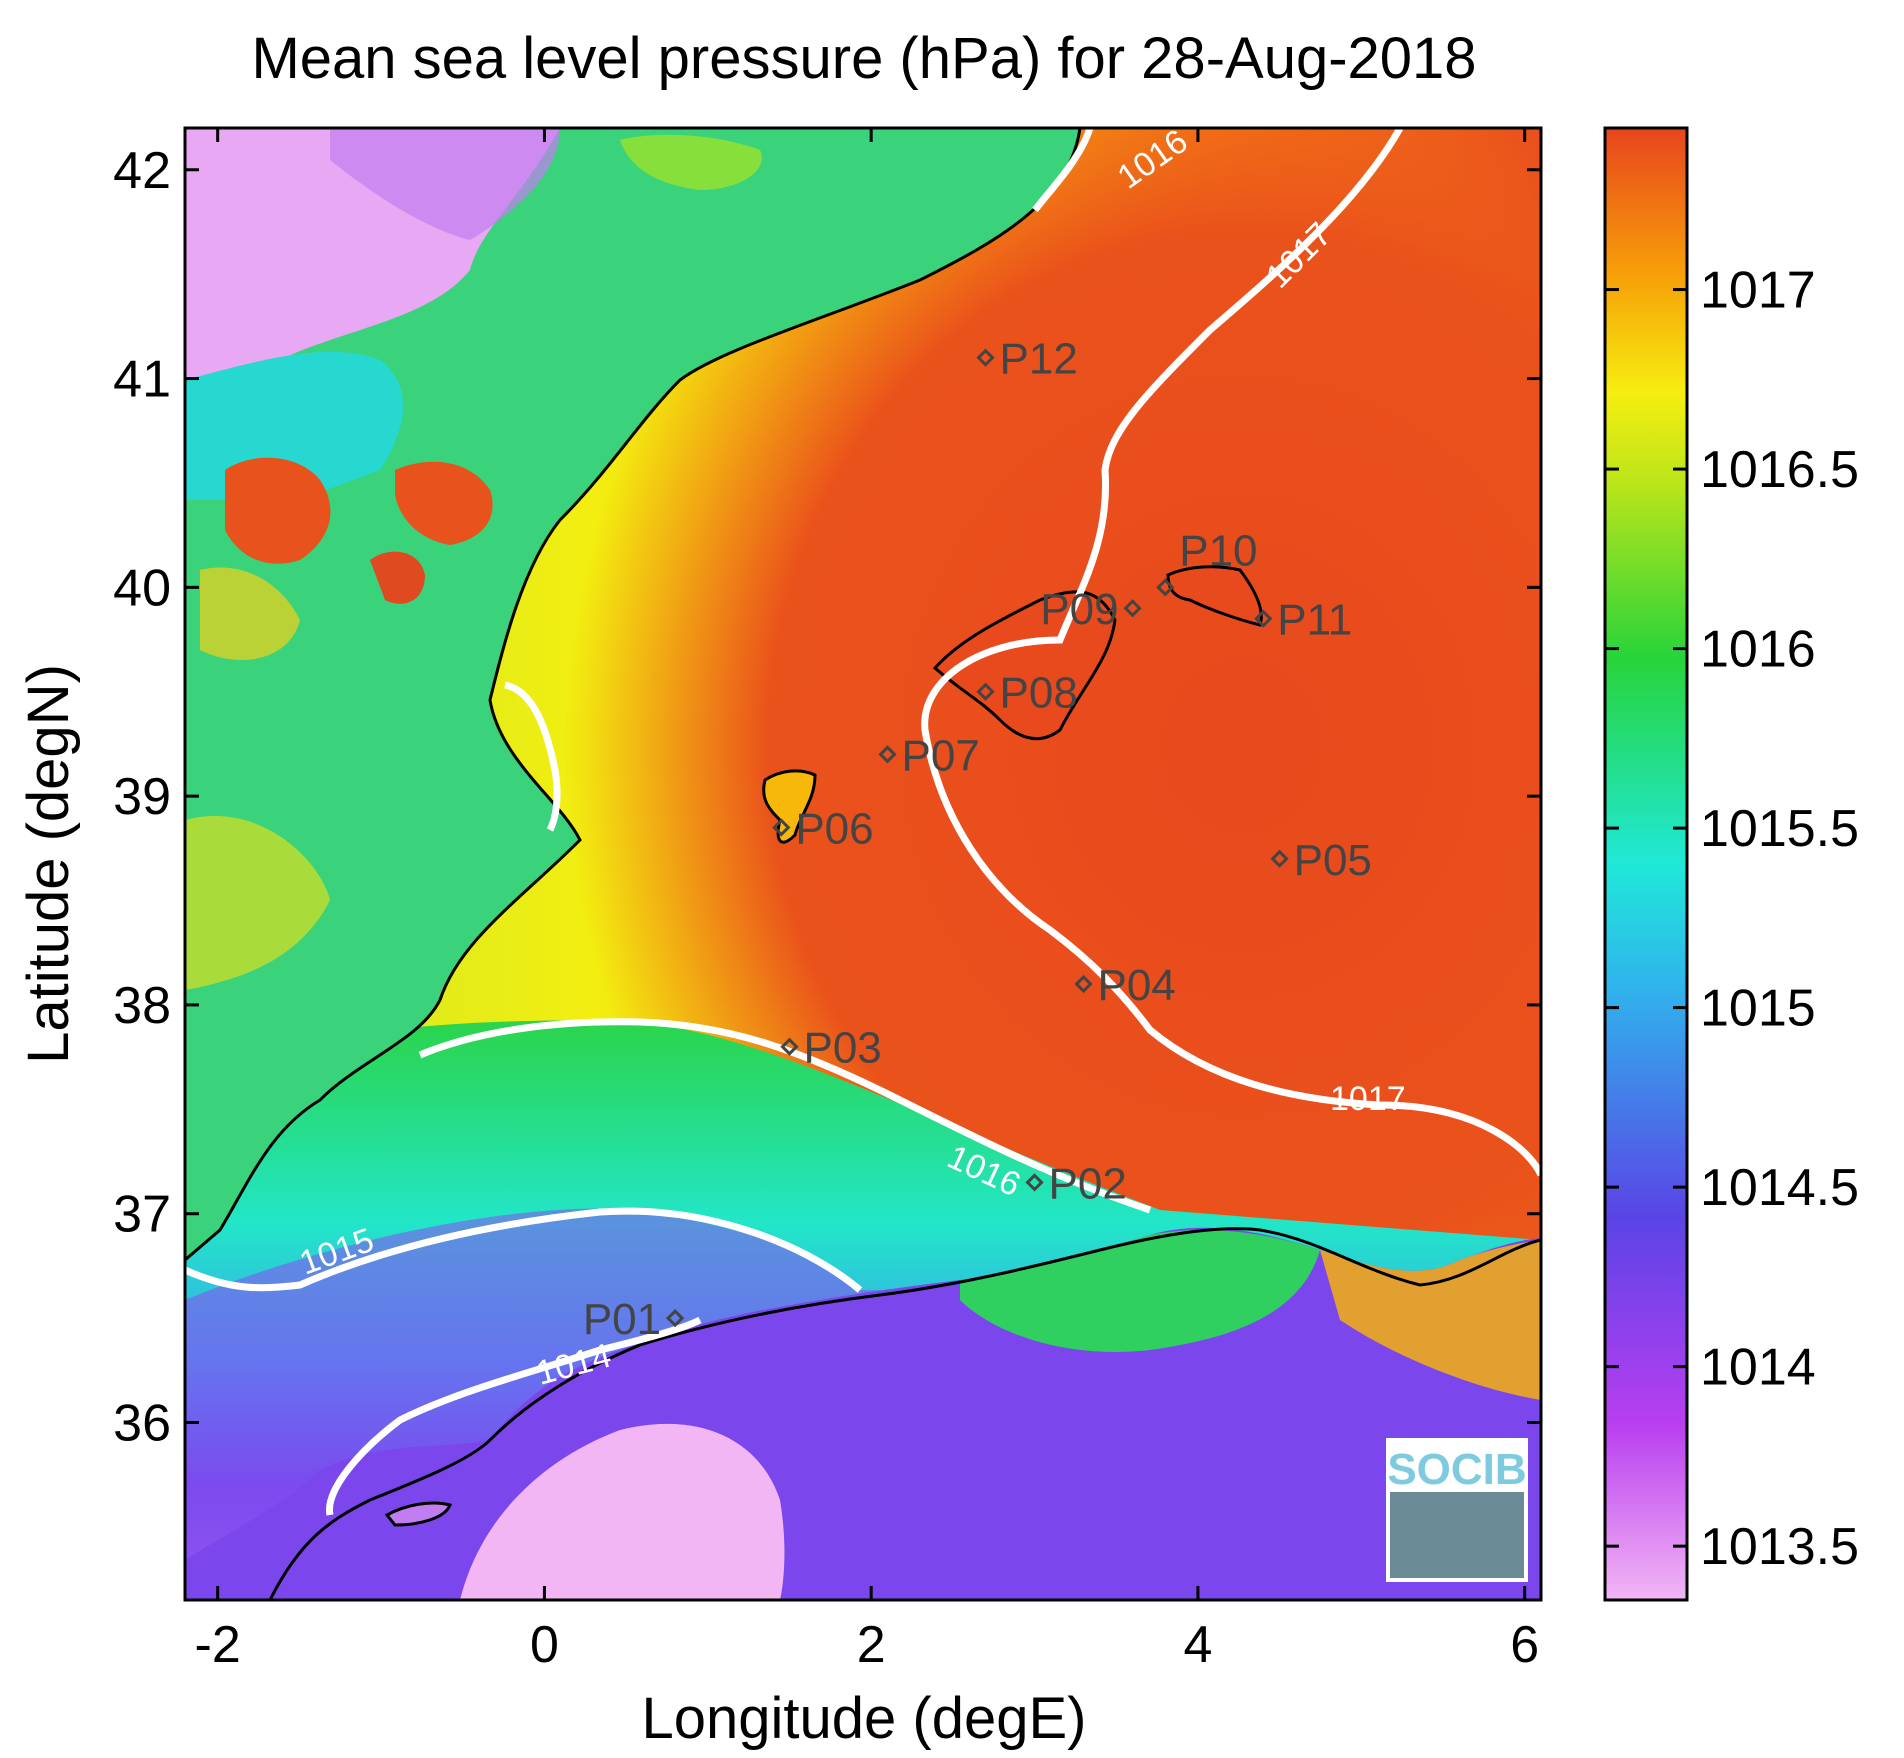 This screenshot has width=1904, height=1758. I want to click on socib-logo: SOCIB, so click(1457, 1510).